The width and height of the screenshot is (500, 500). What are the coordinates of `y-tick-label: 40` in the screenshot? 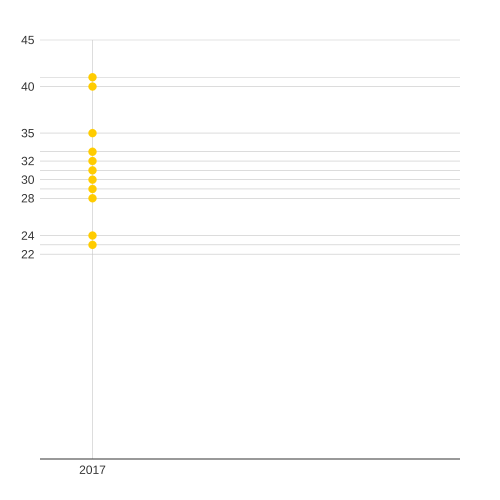 It's located at (27, 86).